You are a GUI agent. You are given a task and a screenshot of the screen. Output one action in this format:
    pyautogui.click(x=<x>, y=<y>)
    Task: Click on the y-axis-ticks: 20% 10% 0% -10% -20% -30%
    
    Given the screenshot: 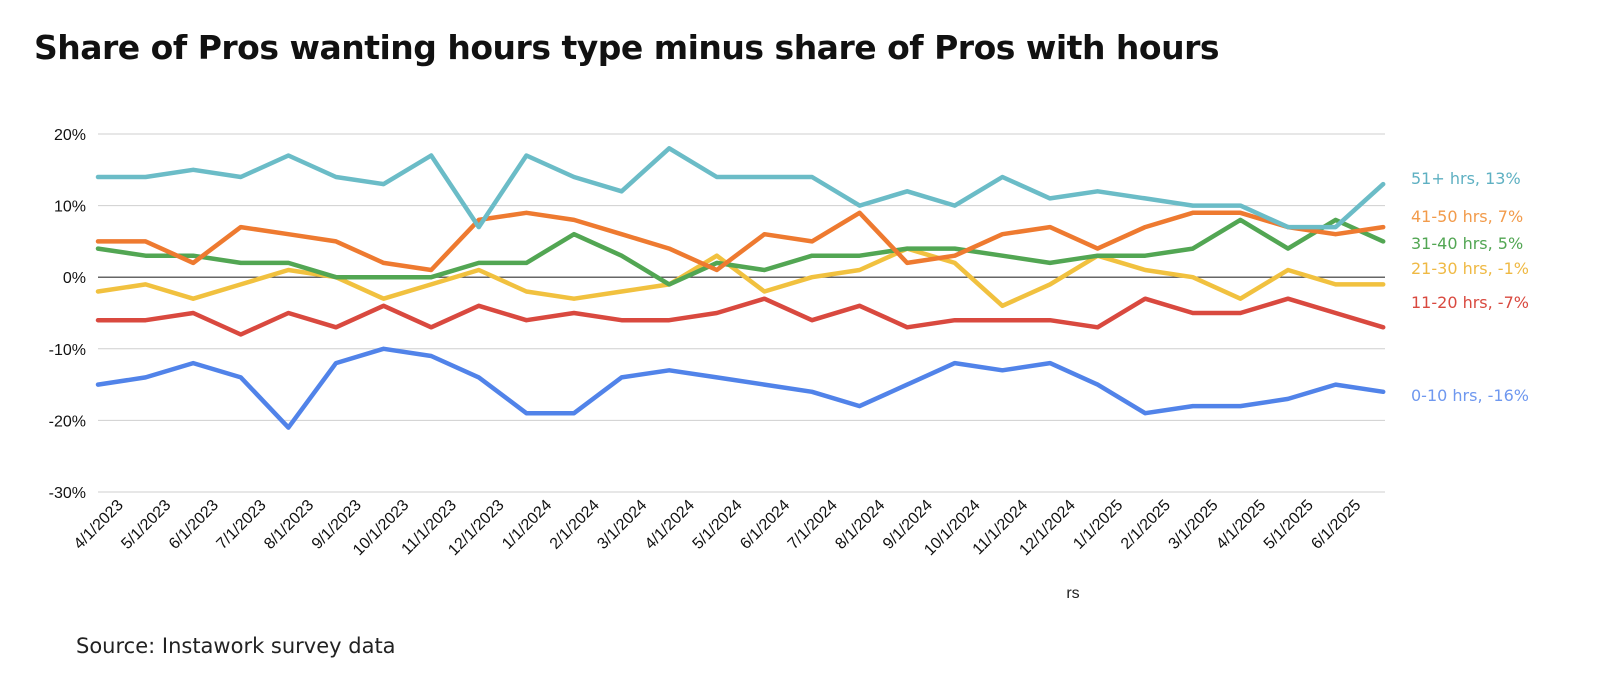 What is the action you would take?
    pyautogui.click(x=67, y=314)
    